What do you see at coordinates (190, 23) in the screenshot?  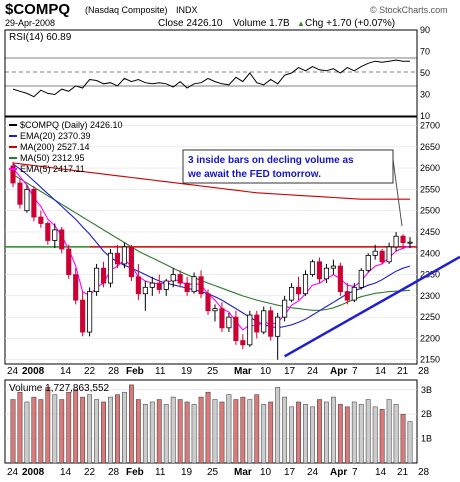 I see `close-label: Close 2426.10` at bounding box center [190, 23].